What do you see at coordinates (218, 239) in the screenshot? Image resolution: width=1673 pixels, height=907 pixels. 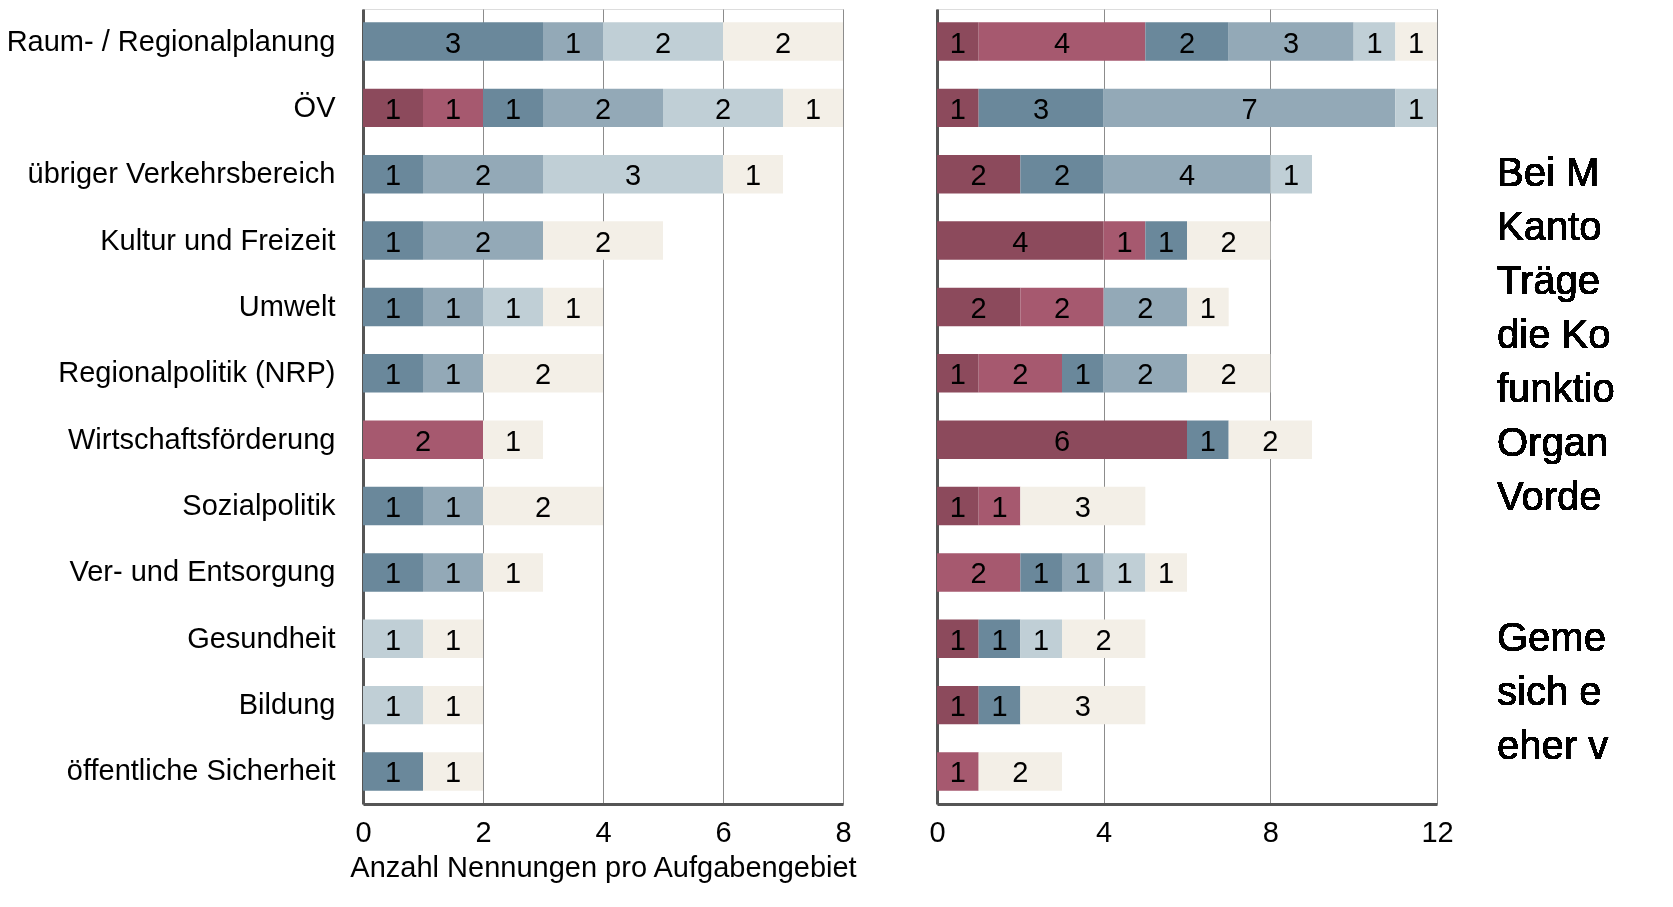 I see `y-tick-label: Kultur und Freizeit` at bounding box center [218, 239].